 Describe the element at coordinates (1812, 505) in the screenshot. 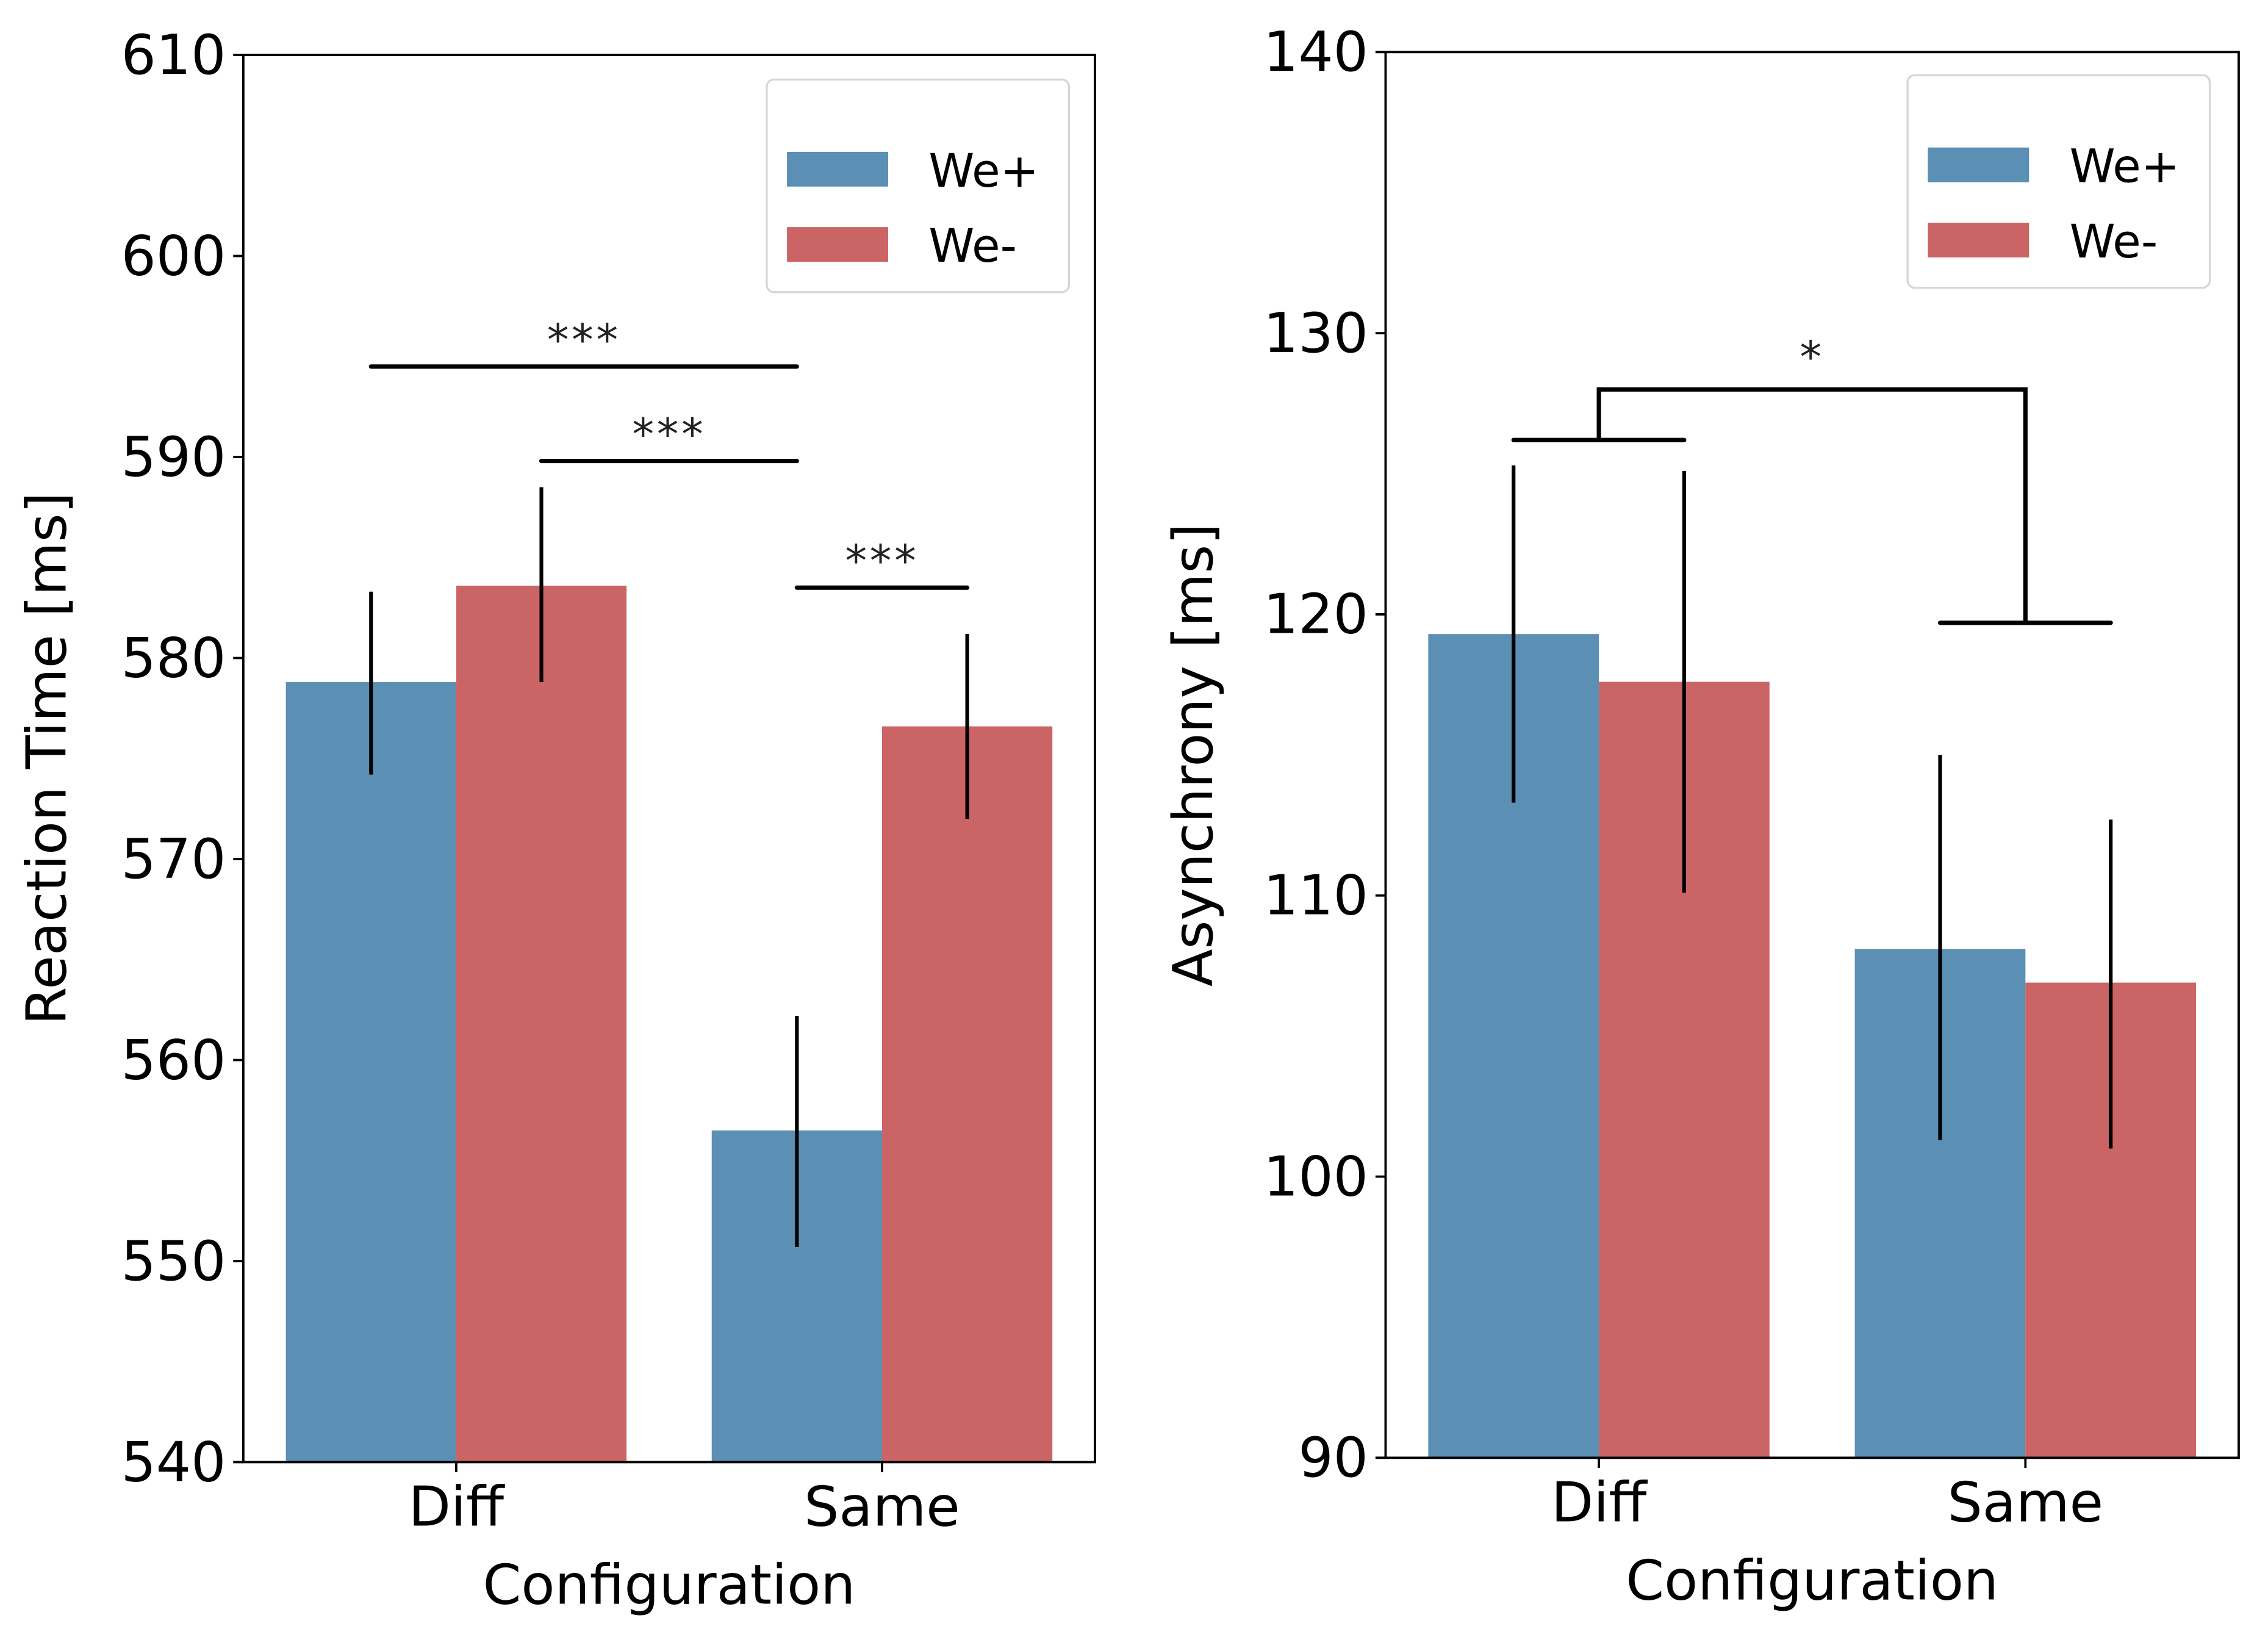

I see `significance-bracket` at that location.